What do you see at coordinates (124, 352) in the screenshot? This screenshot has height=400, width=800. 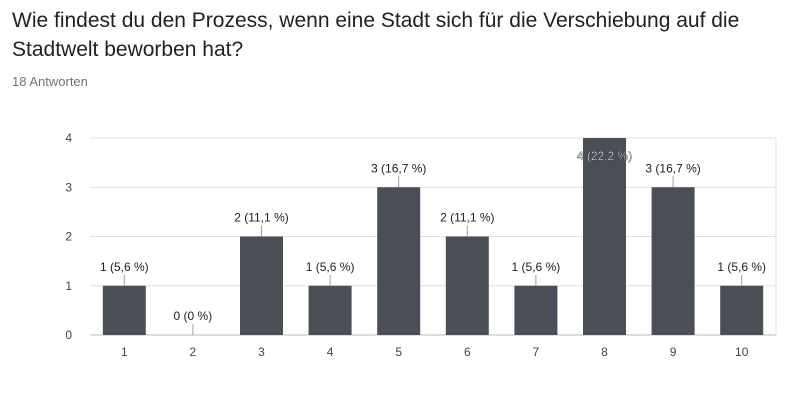 I see `x-tick-label: 1` at bounding box center [124, 352].